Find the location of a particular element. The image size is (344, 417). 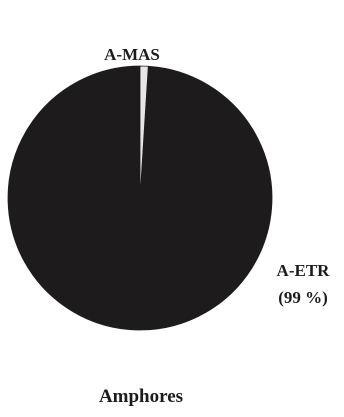

chart-title: Amphores is located at coordinates (141, 396).